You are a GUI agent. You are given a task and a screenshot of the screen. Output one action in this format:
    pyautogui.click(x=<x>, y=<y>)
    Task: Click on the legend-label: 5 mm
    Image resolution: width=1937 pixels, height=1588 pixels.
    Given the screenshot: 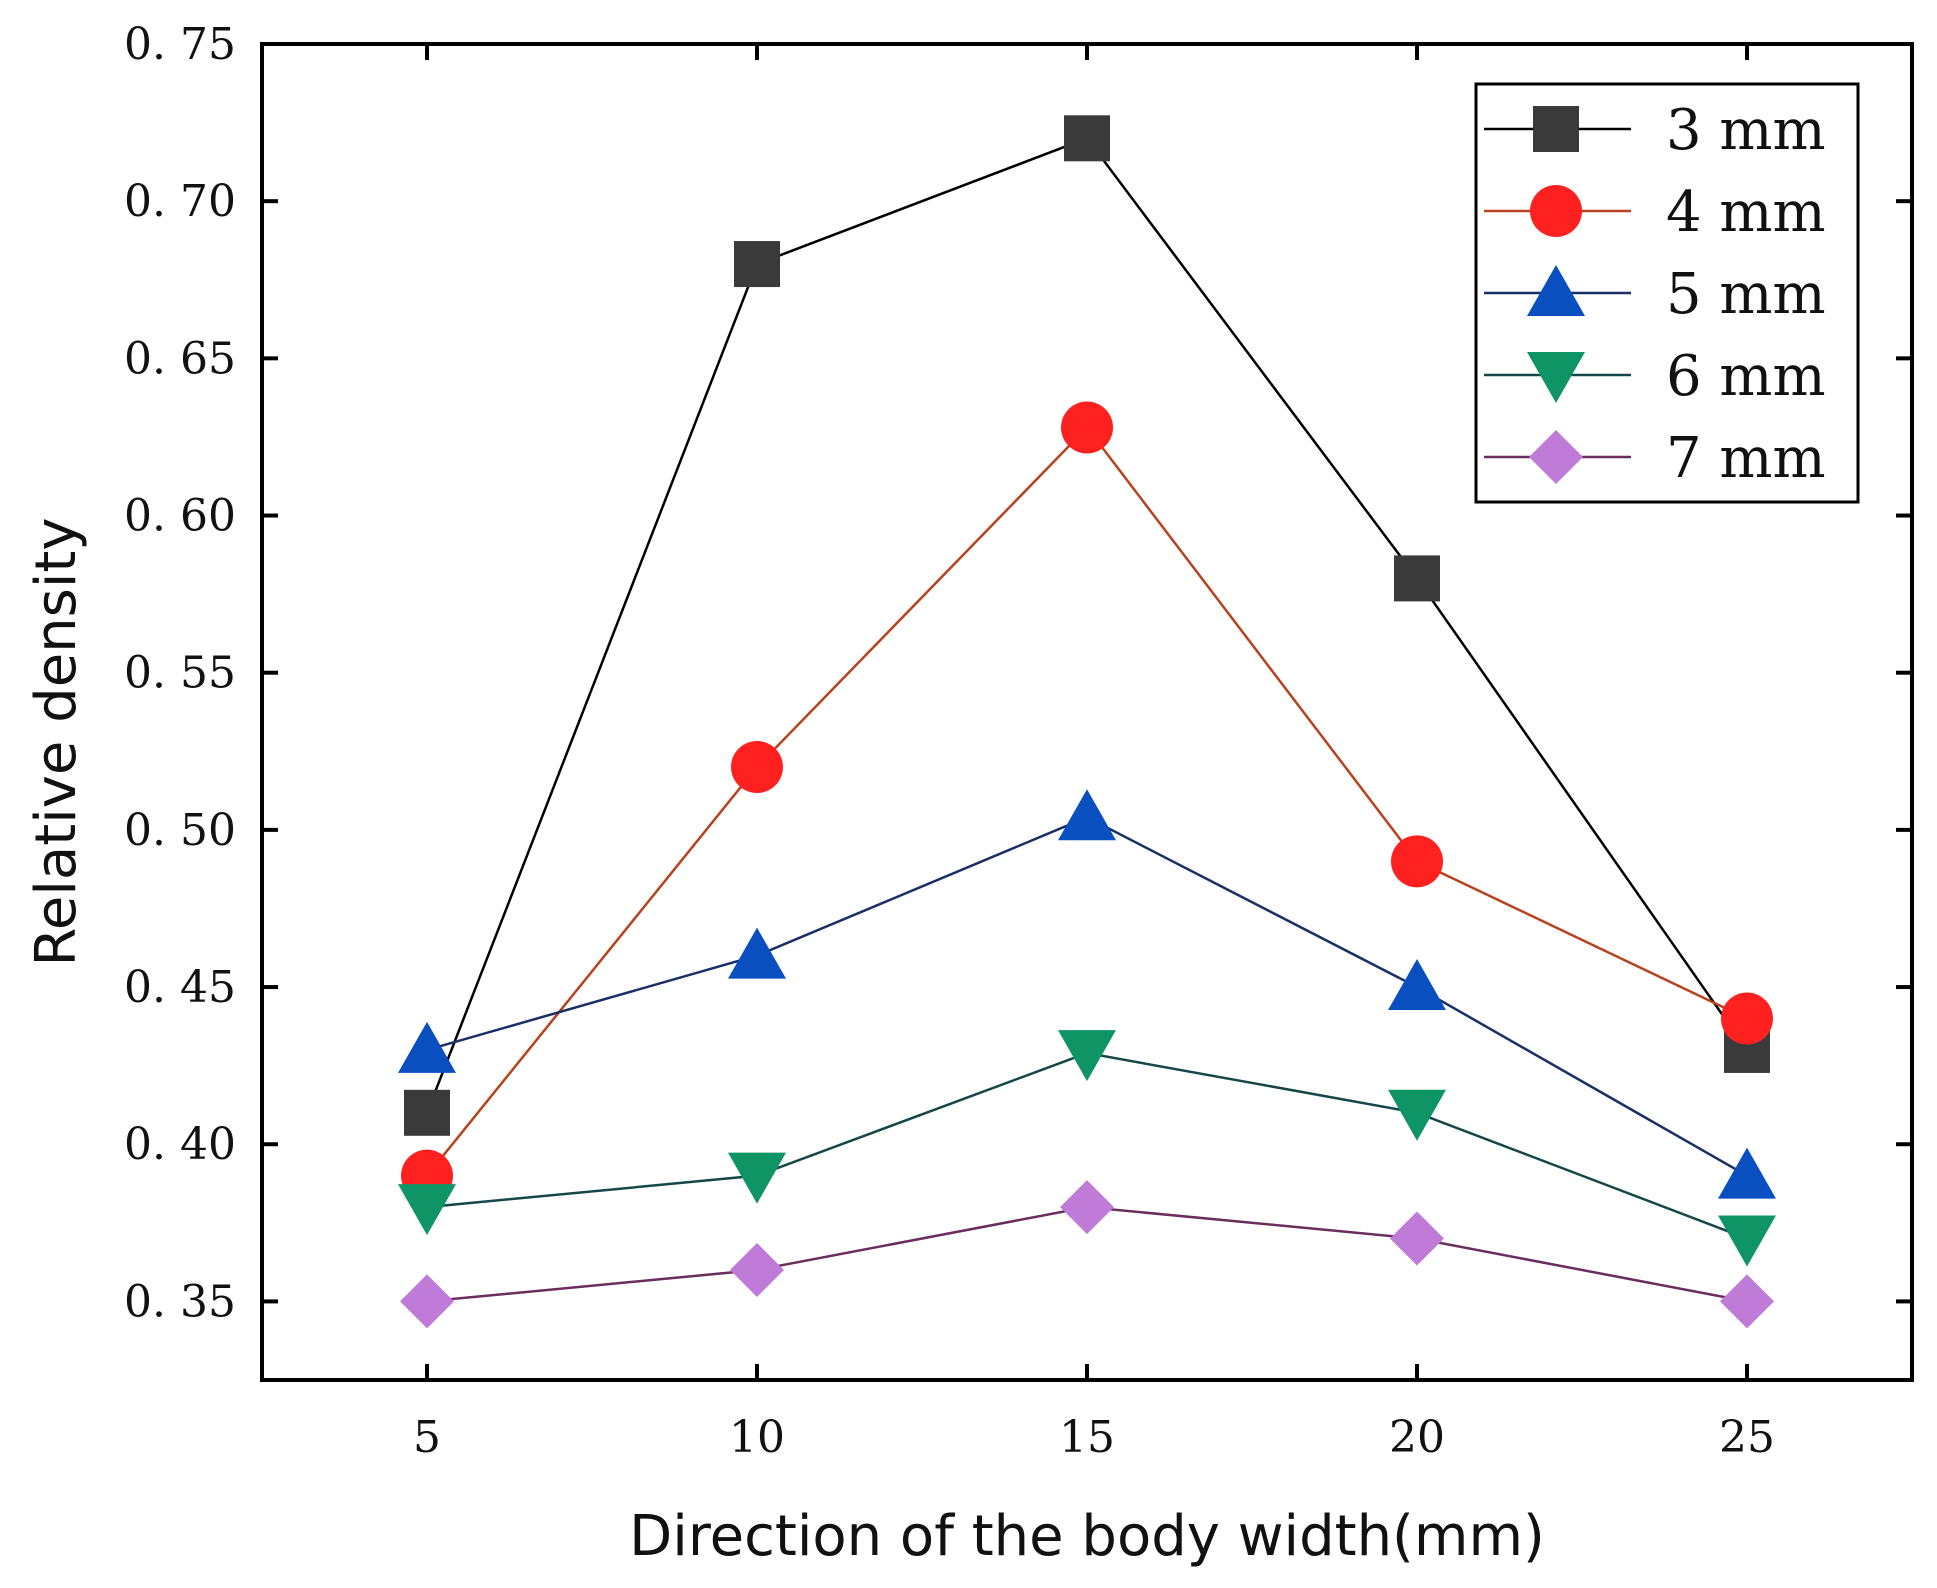 What is the action you would take?
    pyautogui.click(x=1746, y=294)
    